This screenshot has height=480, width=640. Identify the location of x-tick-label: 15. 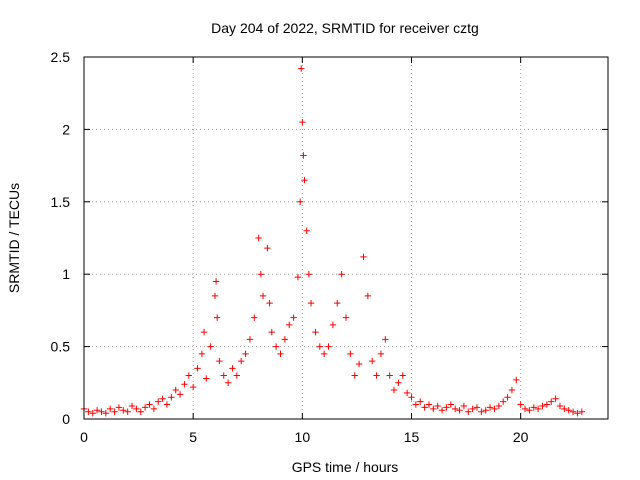
(412, 437).